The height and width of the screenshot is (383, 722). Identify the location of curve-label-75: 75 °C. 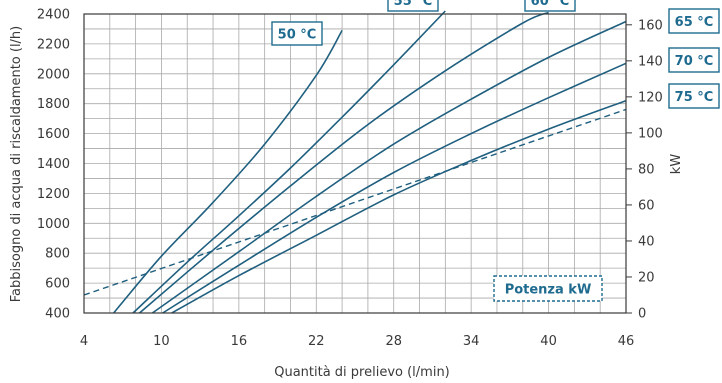
(694, 96).